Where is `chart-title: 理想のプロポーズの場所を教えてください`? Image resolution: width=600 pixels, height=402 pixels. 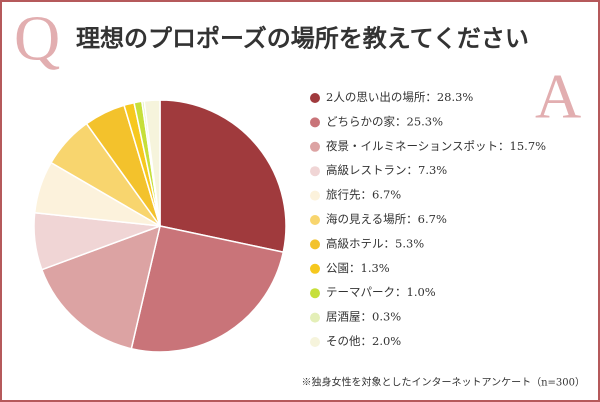
chart-title: 理想のプロポーズの場所を教えてください is located at coordinates (302, 38).